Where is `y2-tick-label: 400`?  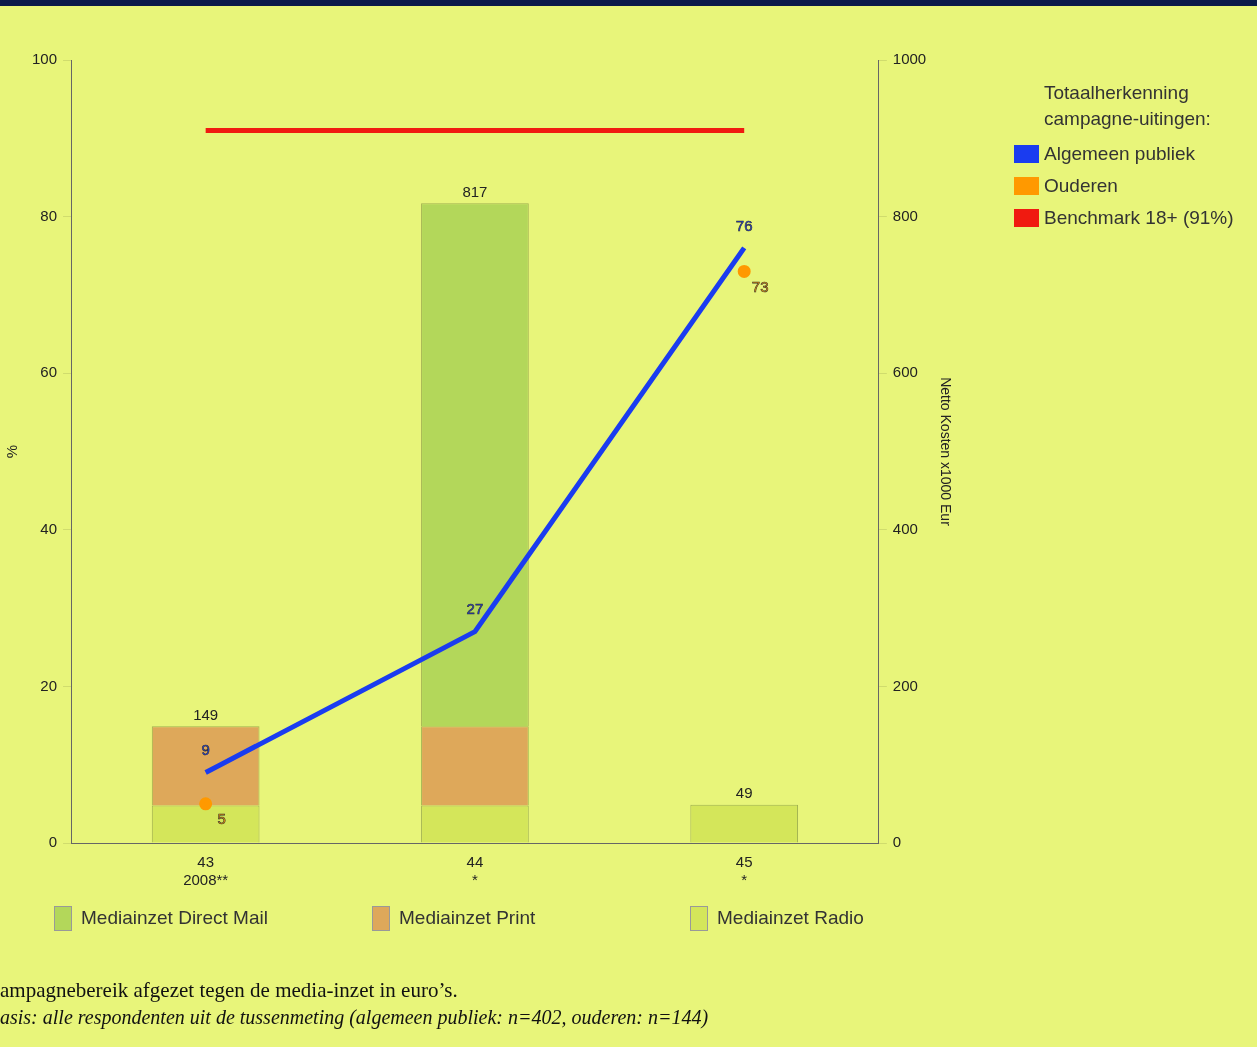 y2-tick-label: 400 is located at coordinates (905, 528).